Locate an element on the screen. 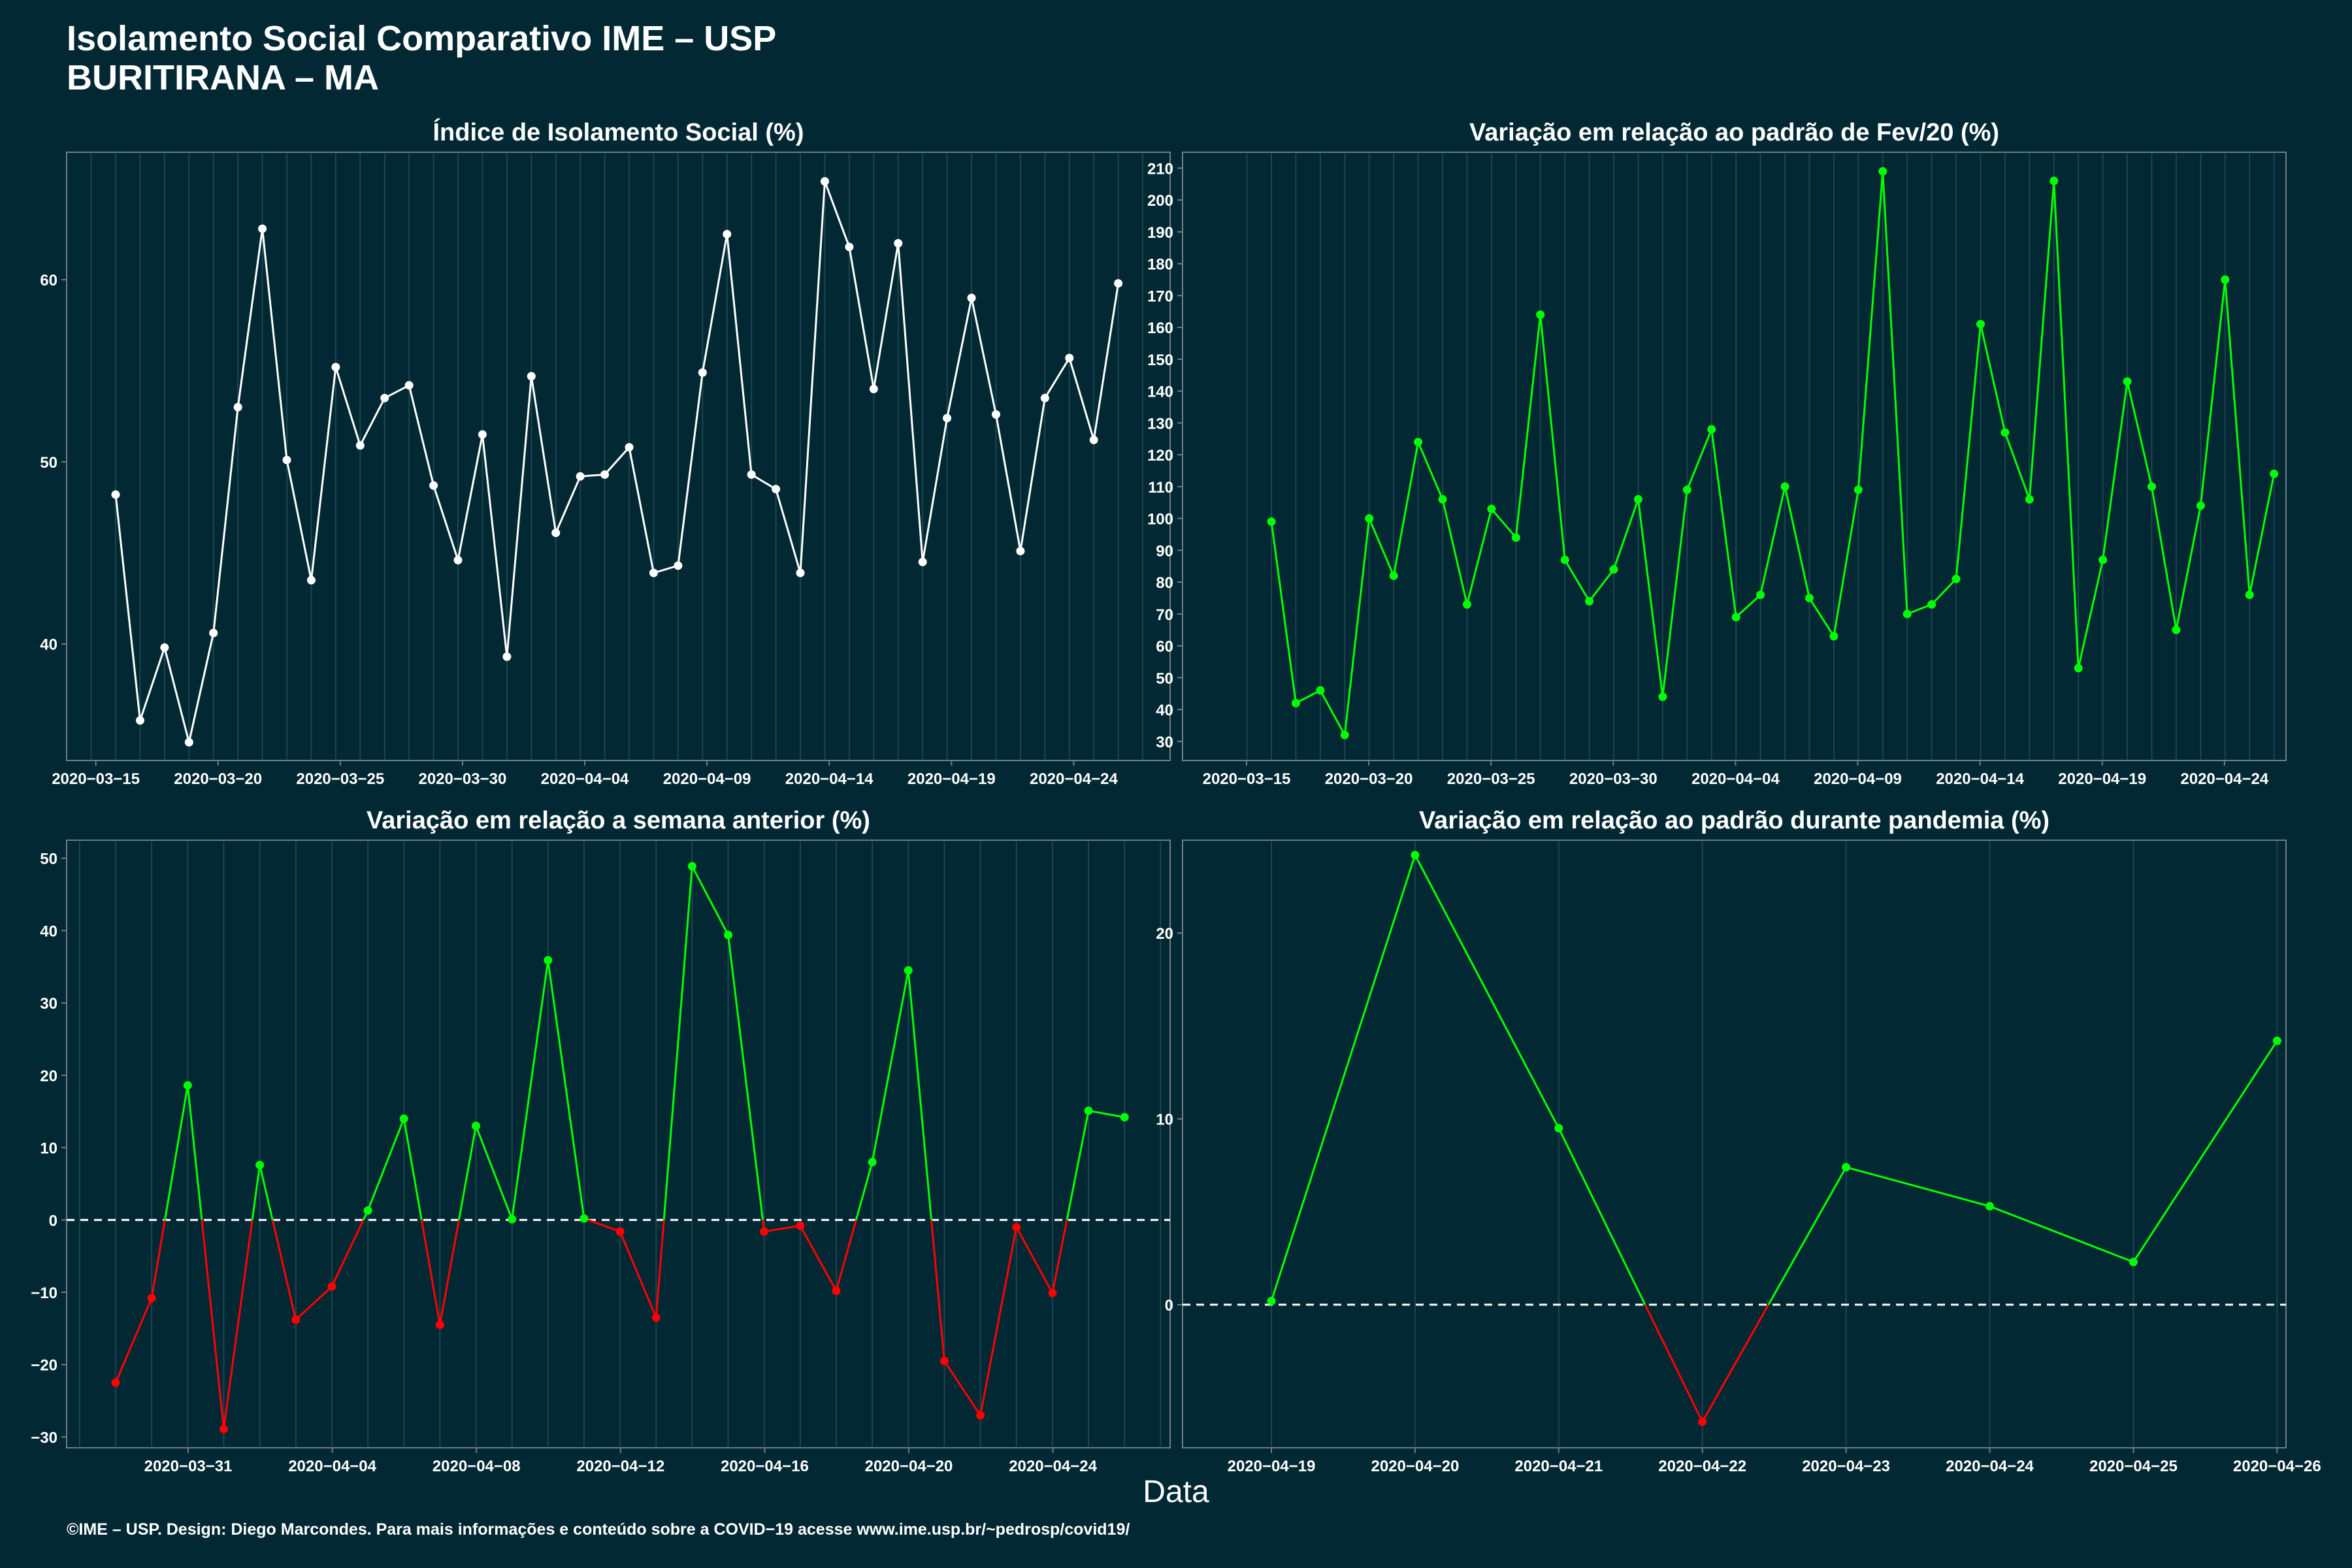 The width and height of the screenshot is (2352, 1568). x-tick-label: 2020−04−04 is located at coordinates (332, 1466).